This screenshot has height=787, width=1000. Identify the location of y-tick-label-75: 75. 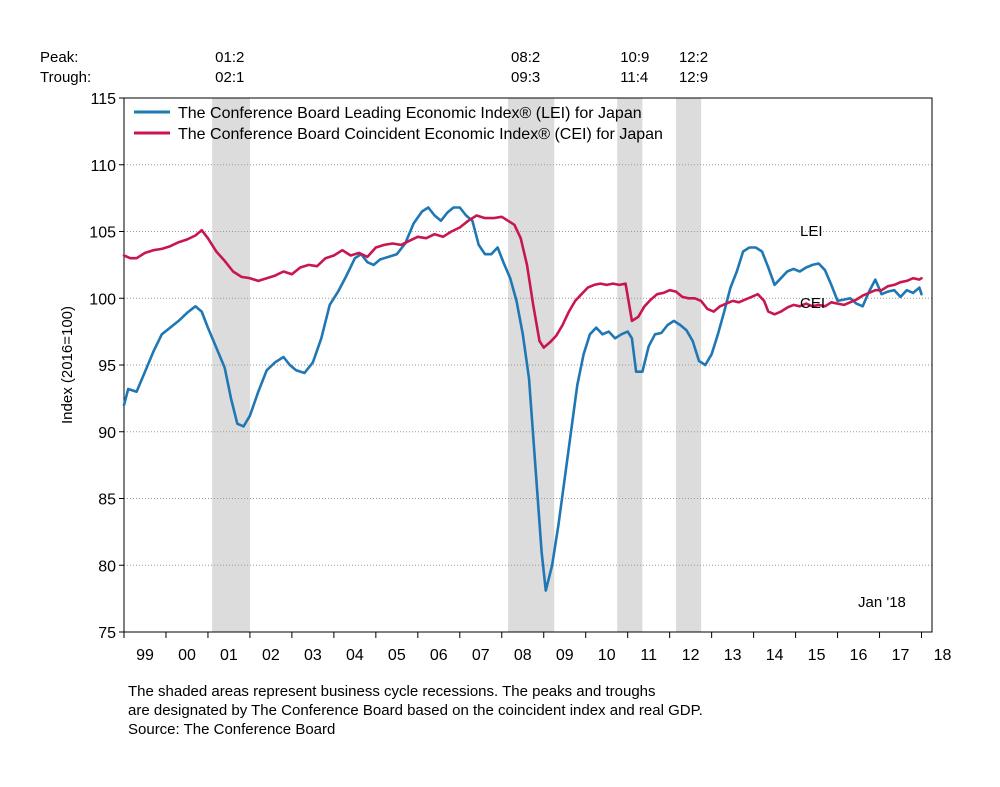
(107, 633).